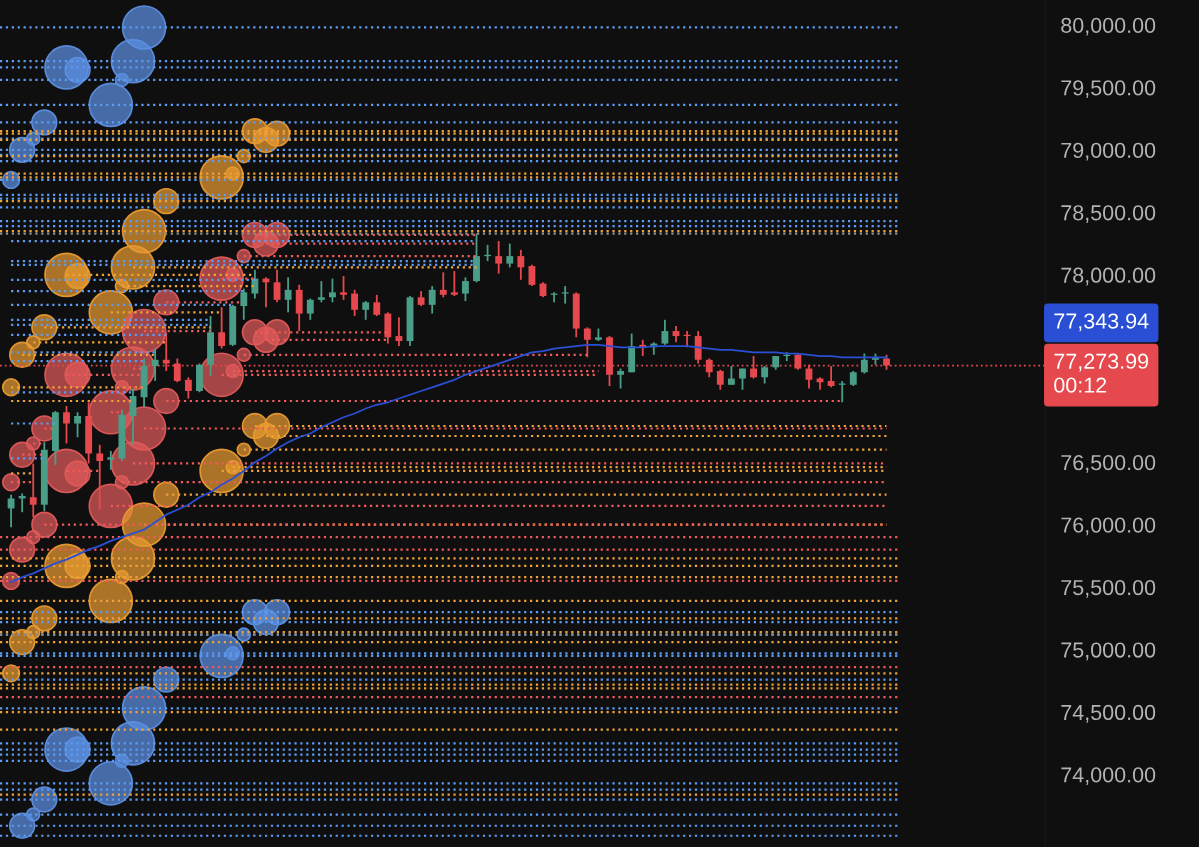  Describe the element at coordinates (1108, 526) in the screenshot. I see `y-tick-label: 76,000.00` at that location.